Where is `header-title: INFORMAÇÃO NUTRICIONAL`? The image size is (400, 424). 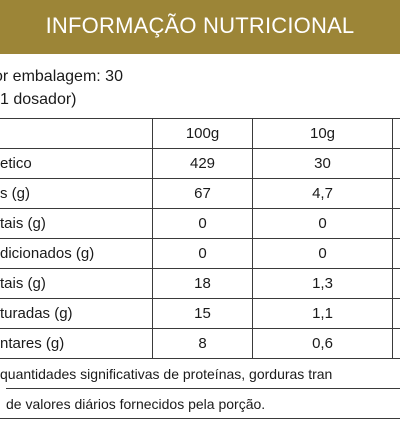 header-title: INFORMAÇÃO NUTRICIONAL is located at coordinates (200, 25).